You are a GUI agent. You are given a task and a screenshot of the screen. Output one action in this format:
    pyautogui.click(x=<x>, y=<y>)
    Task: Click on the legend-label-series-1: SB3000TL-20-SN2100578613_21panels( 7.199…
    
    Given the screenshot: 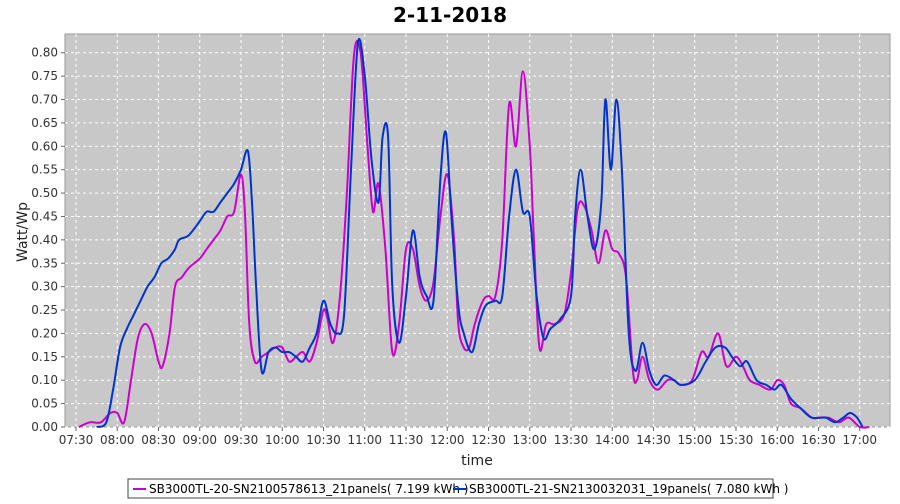 What is the action you would take?
    pyautogui.click(x=308, y=489)
    